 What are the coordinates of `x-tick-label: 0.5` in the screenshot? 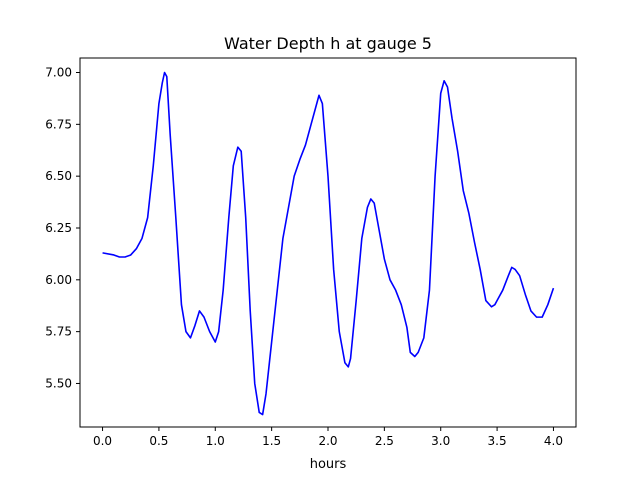 It's located at (158, 441).